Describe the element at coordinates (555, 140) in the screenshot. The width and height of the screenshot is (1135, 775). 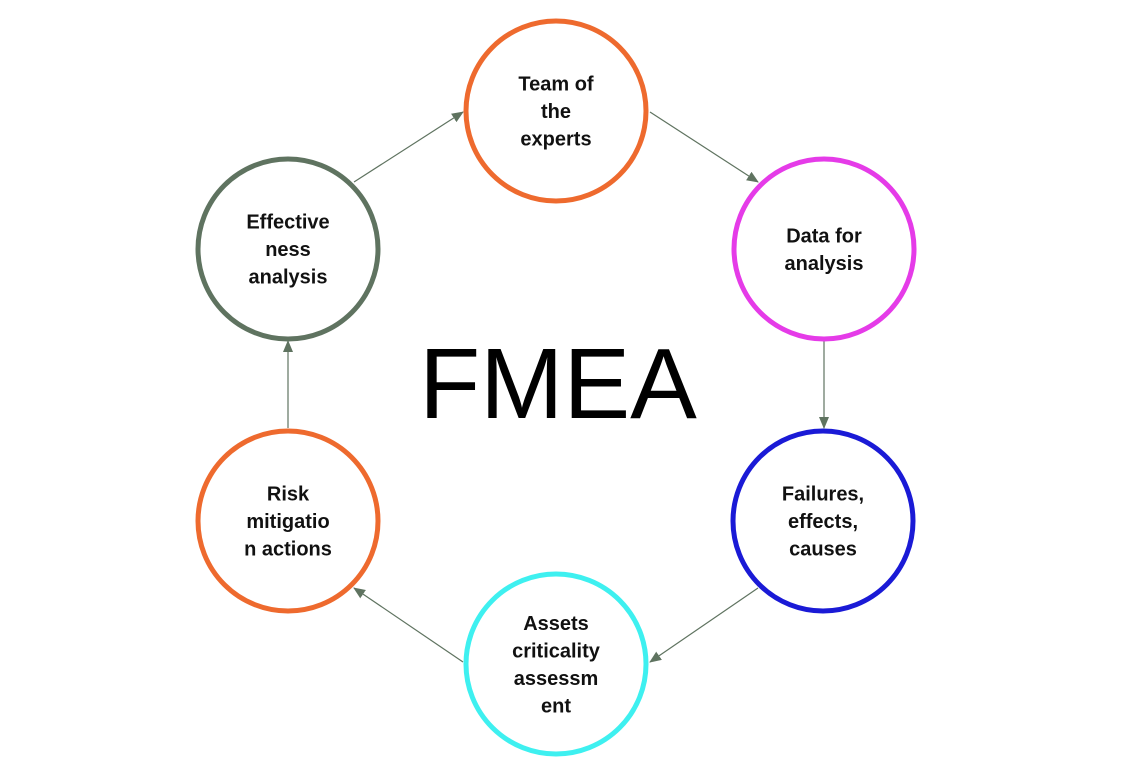
I see `node-label-line: experts` at that location.